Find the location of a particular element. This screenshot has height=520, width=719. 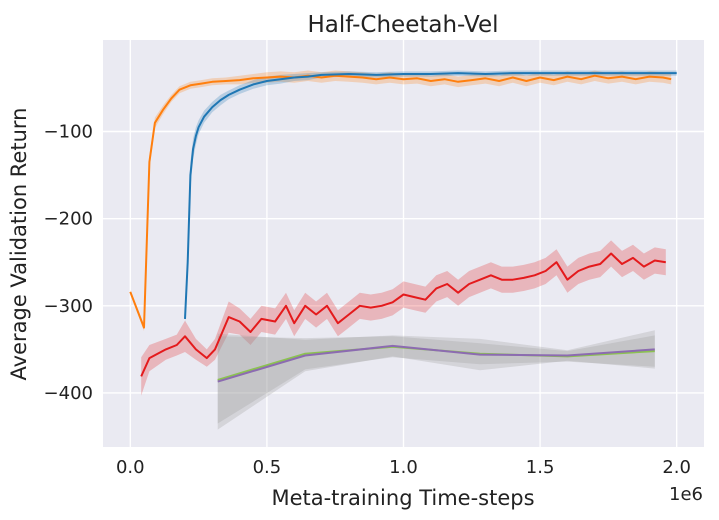

y-tick-label: −300 is located at coordinates (68, 306).